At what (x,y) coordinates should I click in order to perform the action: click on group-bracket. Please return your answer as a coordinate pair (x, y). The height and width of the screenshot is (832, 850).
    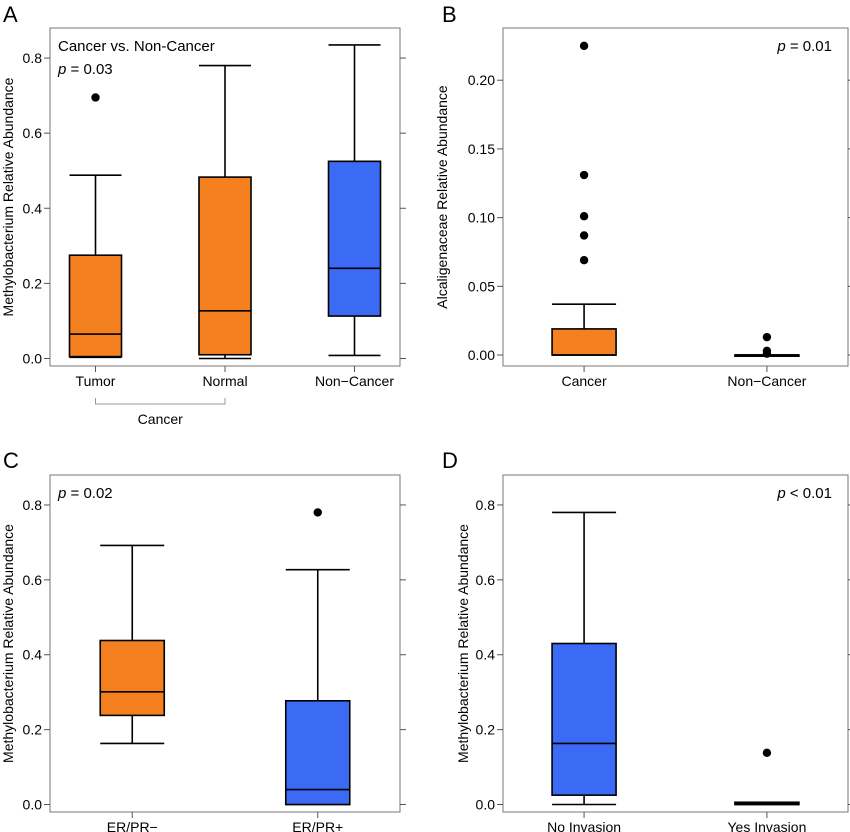
    Looking at the image, I should click on (160, 401).